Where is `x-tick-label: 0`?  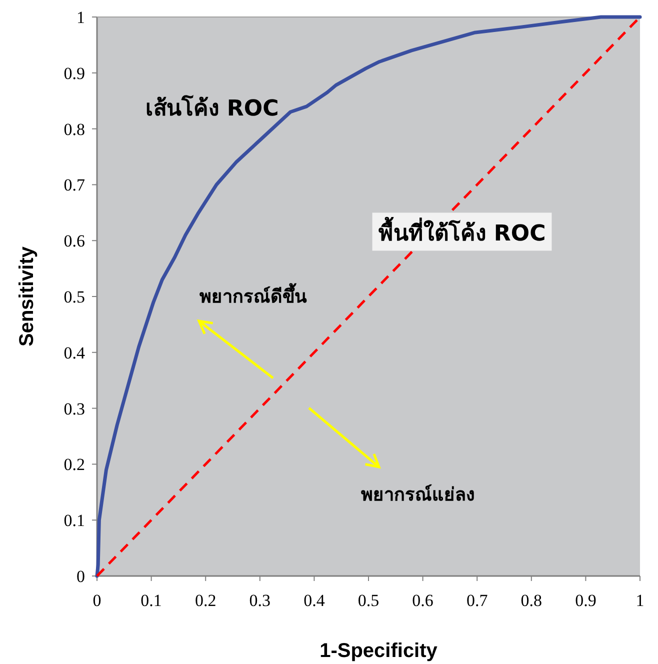
x-tick-label: 0 is located at coordinates (97, 600).